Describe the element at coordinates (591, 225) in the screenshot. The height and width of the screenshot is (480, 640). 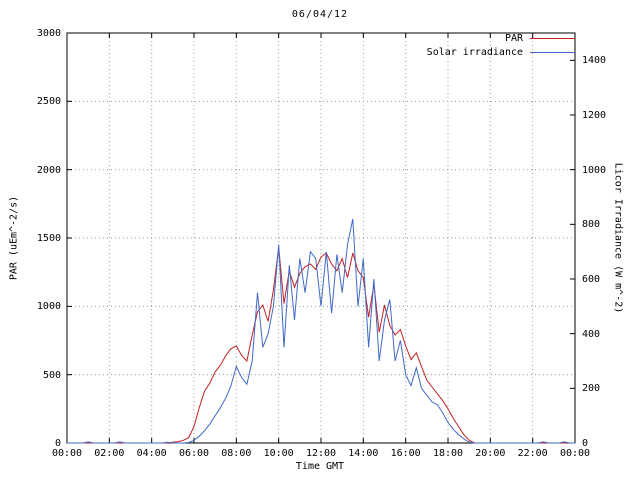
I see `right-y-tick-label: 800` at that location.